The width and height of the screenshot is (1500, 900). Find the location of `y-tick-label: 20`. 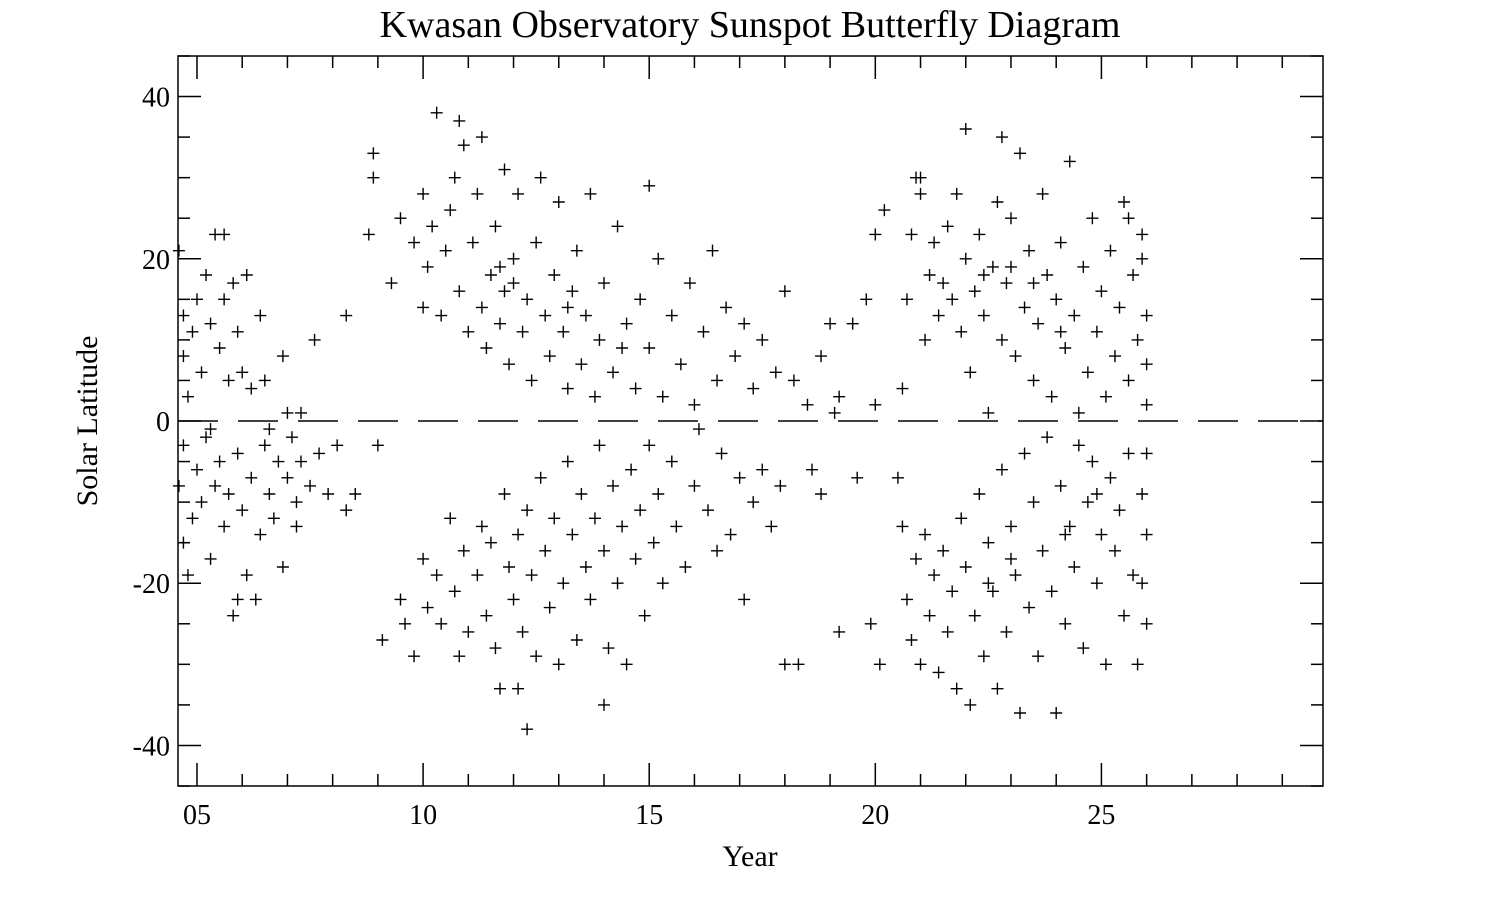

y-tick-label: 20 is located at coordinates (156, 260).